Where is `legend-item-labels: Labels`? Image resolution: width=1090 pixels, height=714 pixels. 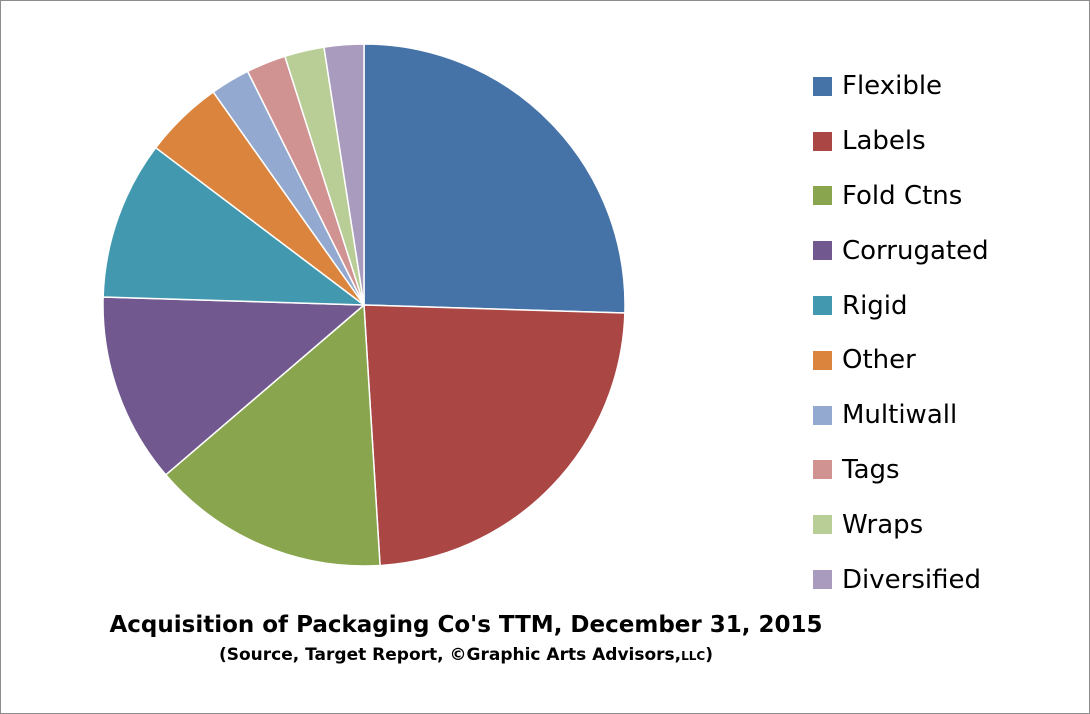
legend-item-labels: Labels is located at coordinates (901, 141).